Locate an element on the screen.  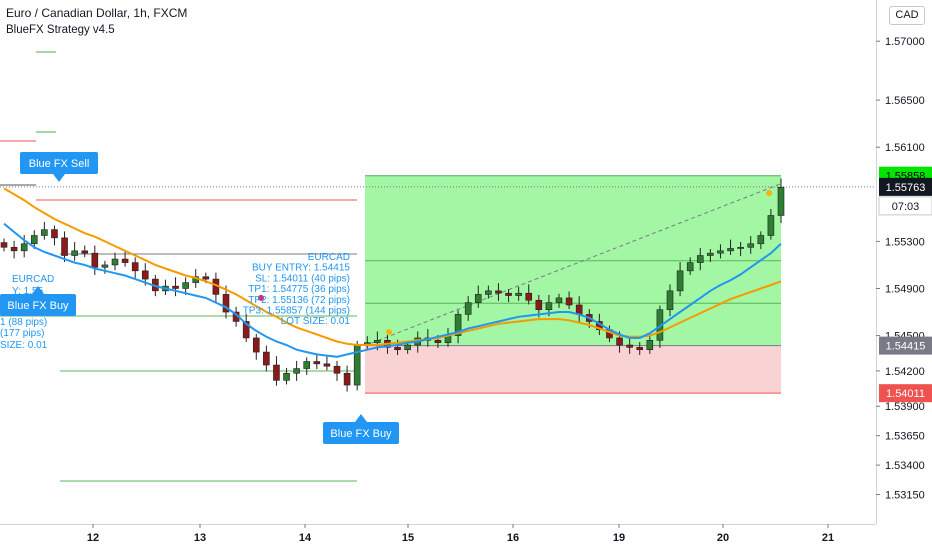
buy-signal-left-box is located at coordinates (38, 305).